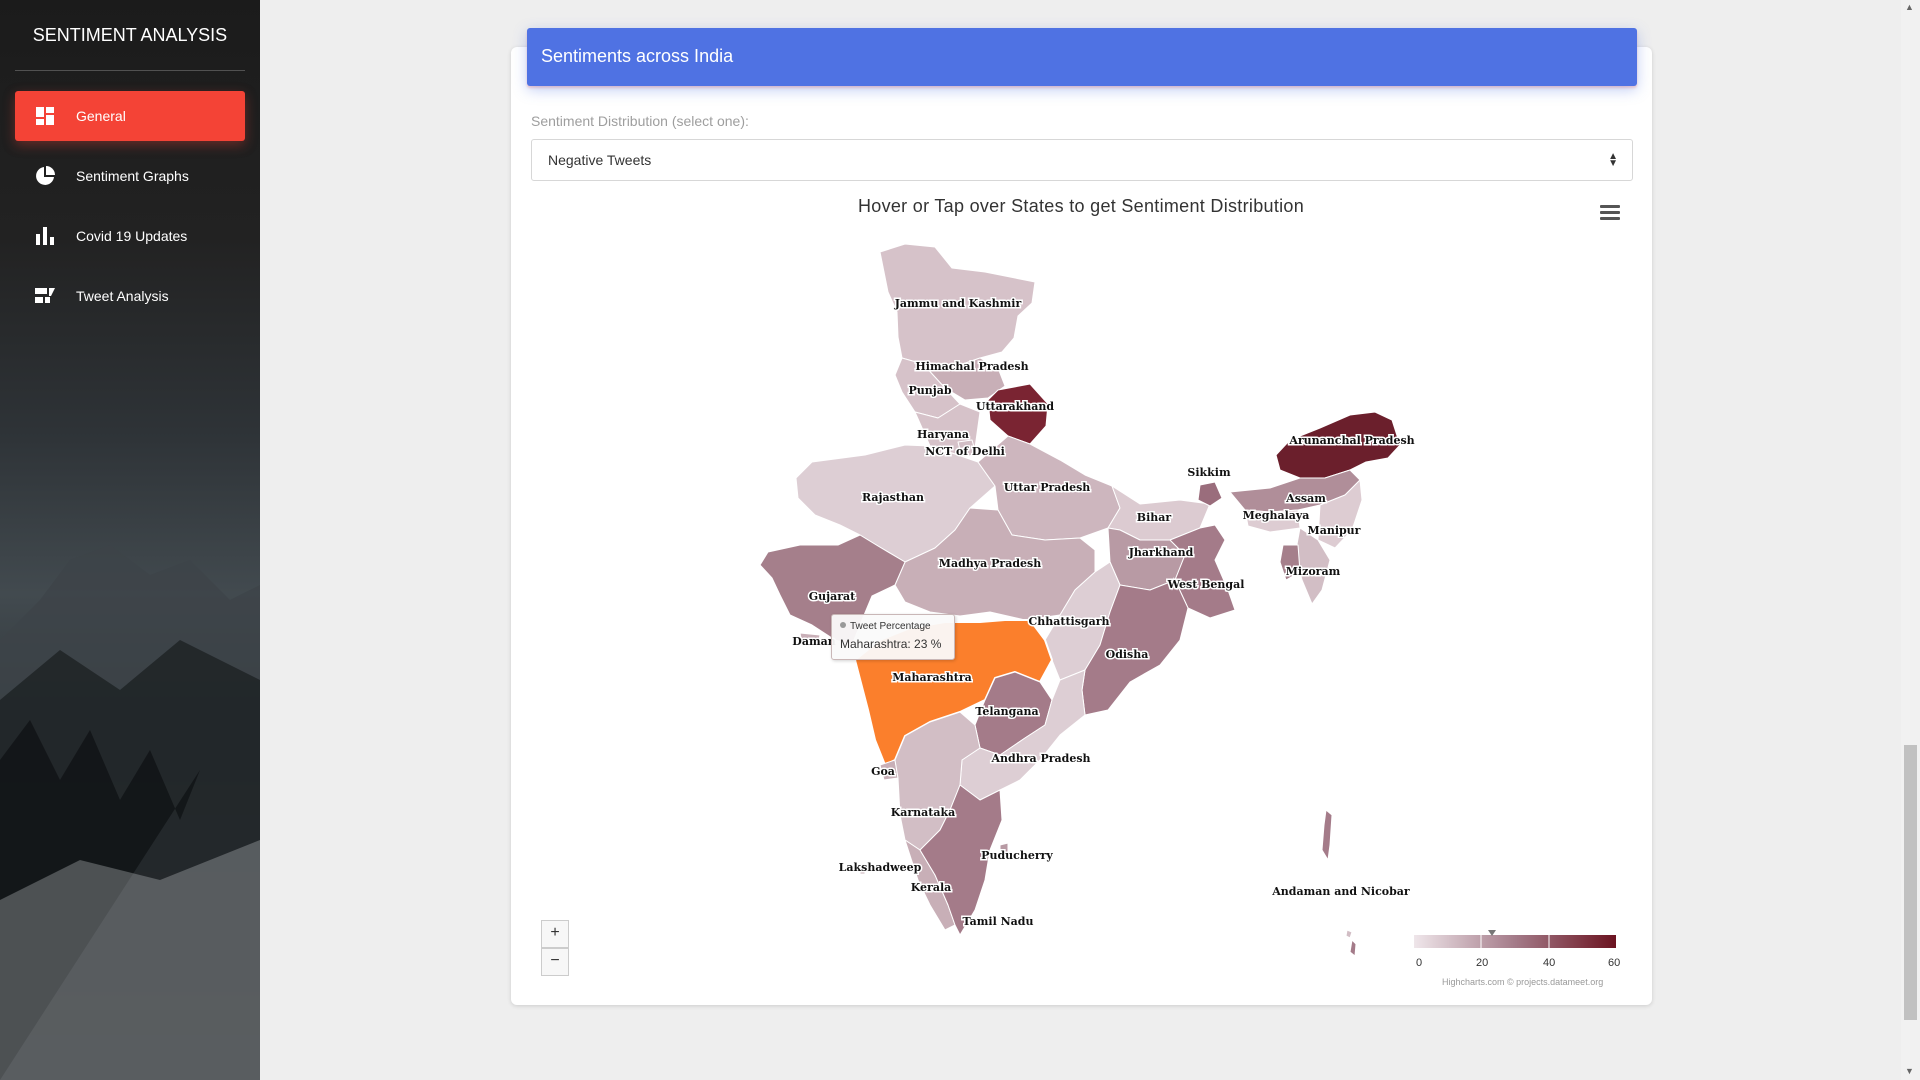  Describe the element at coordinates (1127, 654) in the screenshot. I see `map-label: Odisha` at that location.